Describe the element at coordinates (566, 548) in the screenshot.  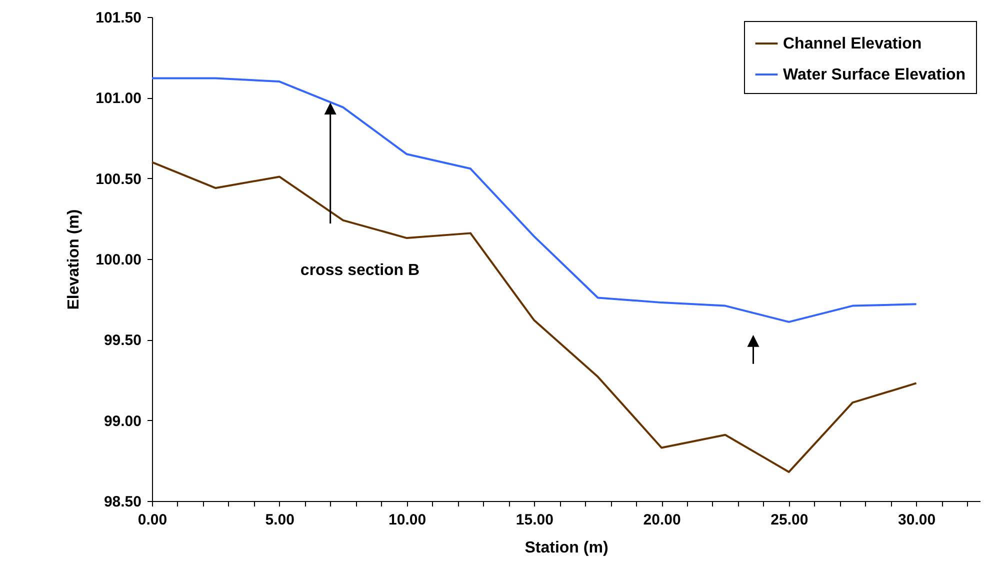
I see `x-axis-title: Station (m)` at that location.